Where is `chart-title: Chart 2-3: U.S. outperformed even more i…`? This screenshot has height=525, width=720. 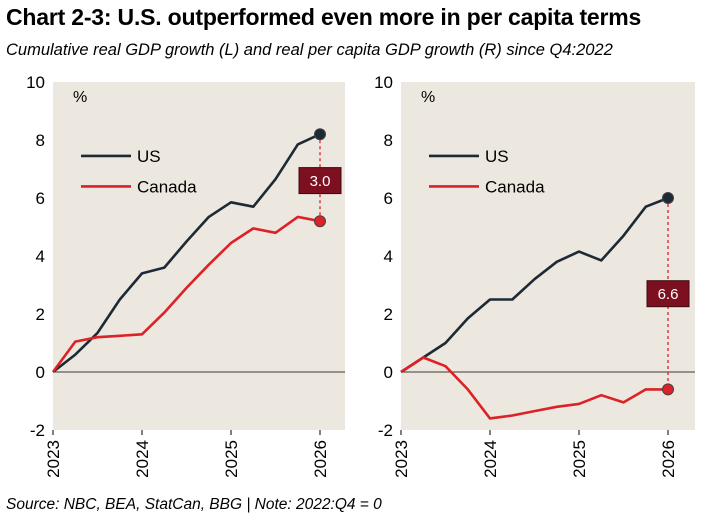 chart-title: Chart 2-3: U.S. outperformed even more i… is located at coordinates (324, 17).